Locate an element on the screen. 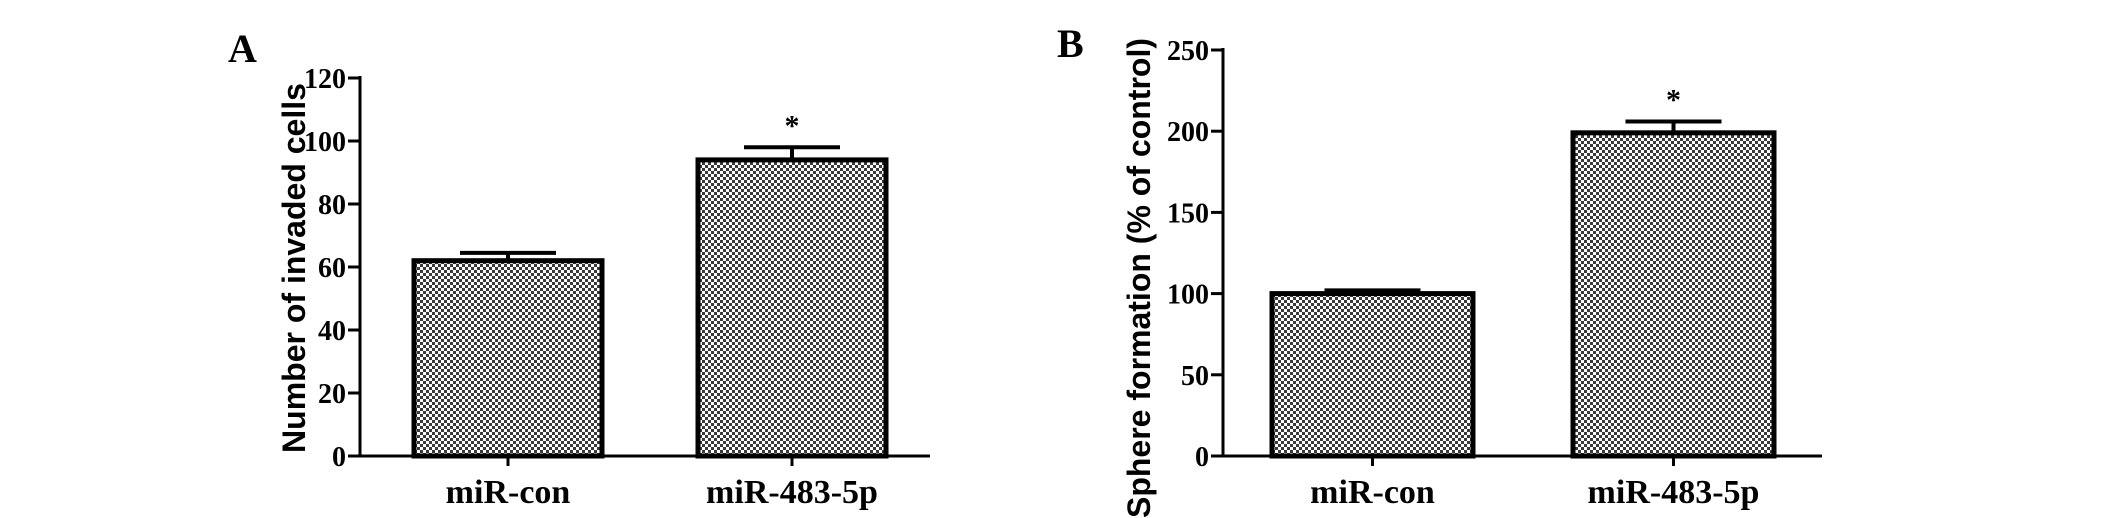 The image size is (2126, 518). y-axis-title: Sphere formation (% of control) is located at coordinates (1139, 278).